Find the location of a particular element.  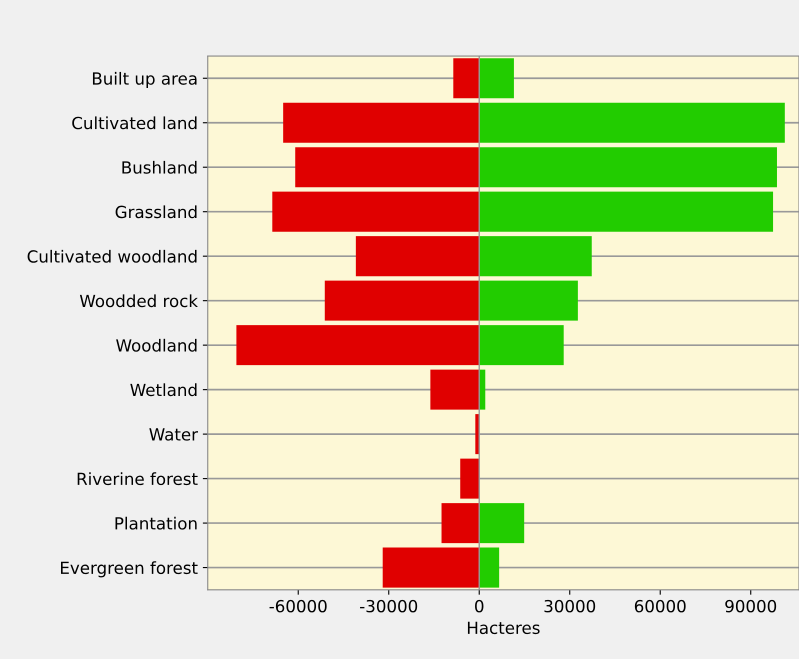

x-tick-label: 60000 is located at coordinates (660, 606).